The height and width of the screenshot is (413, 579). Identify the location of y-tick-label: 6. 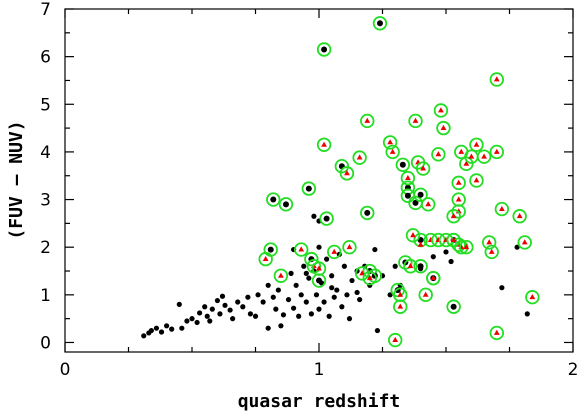
(45, 58).